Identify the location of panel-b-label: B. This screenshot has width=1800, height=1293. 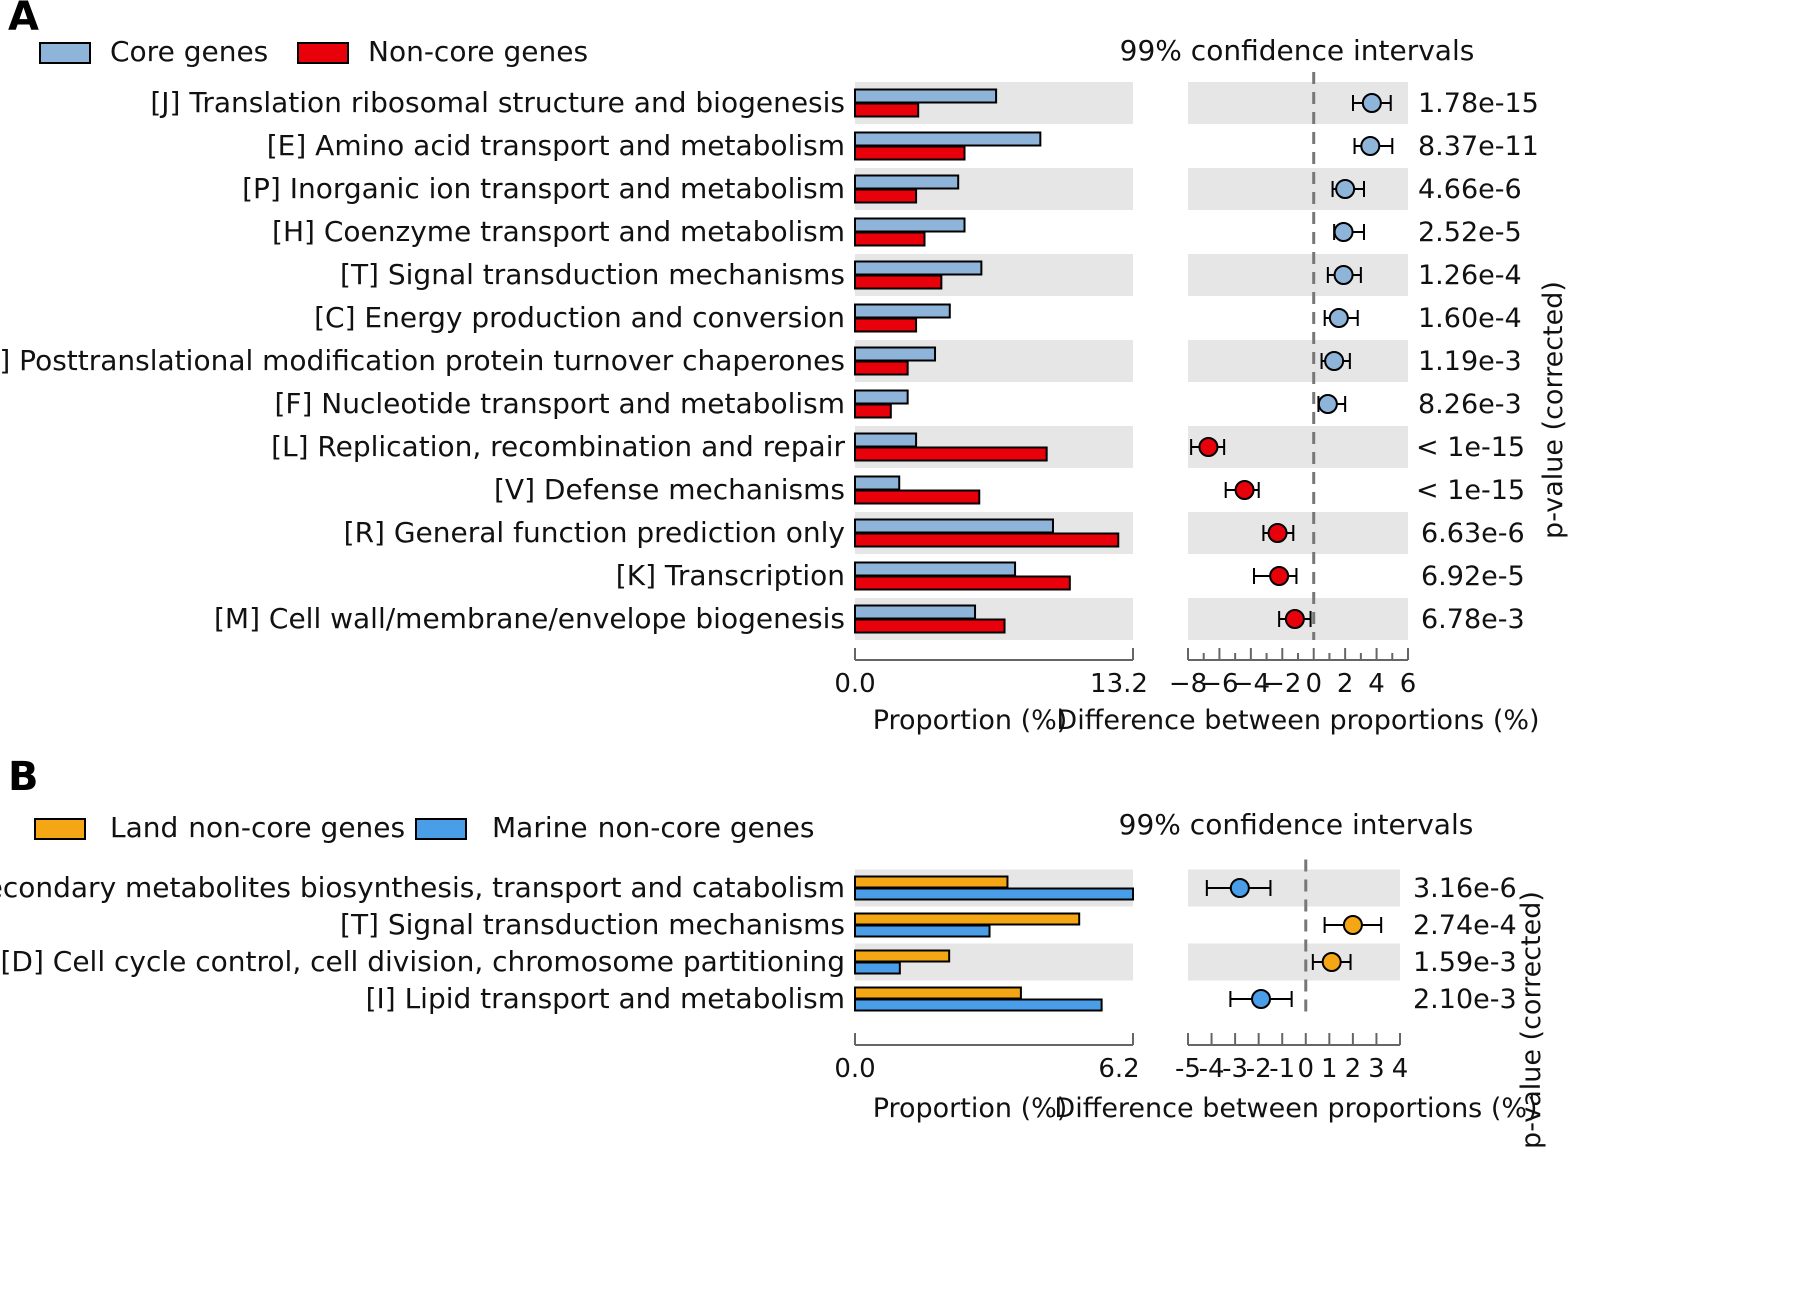
(23, 777).